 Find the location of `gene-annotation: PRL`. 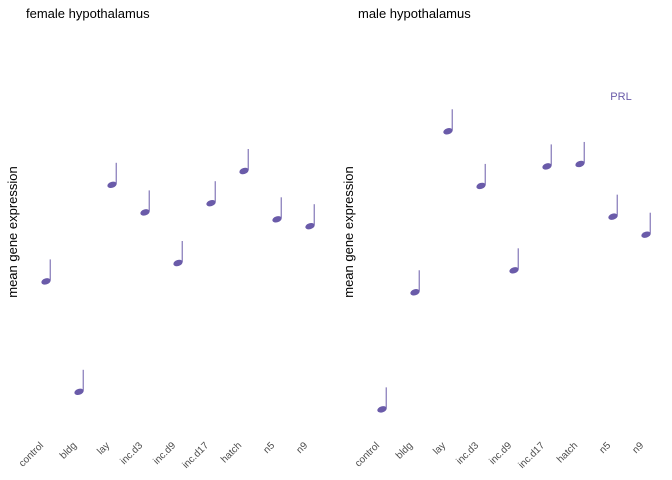

gene-annotation: PRL is located at coordinates (620, 97).